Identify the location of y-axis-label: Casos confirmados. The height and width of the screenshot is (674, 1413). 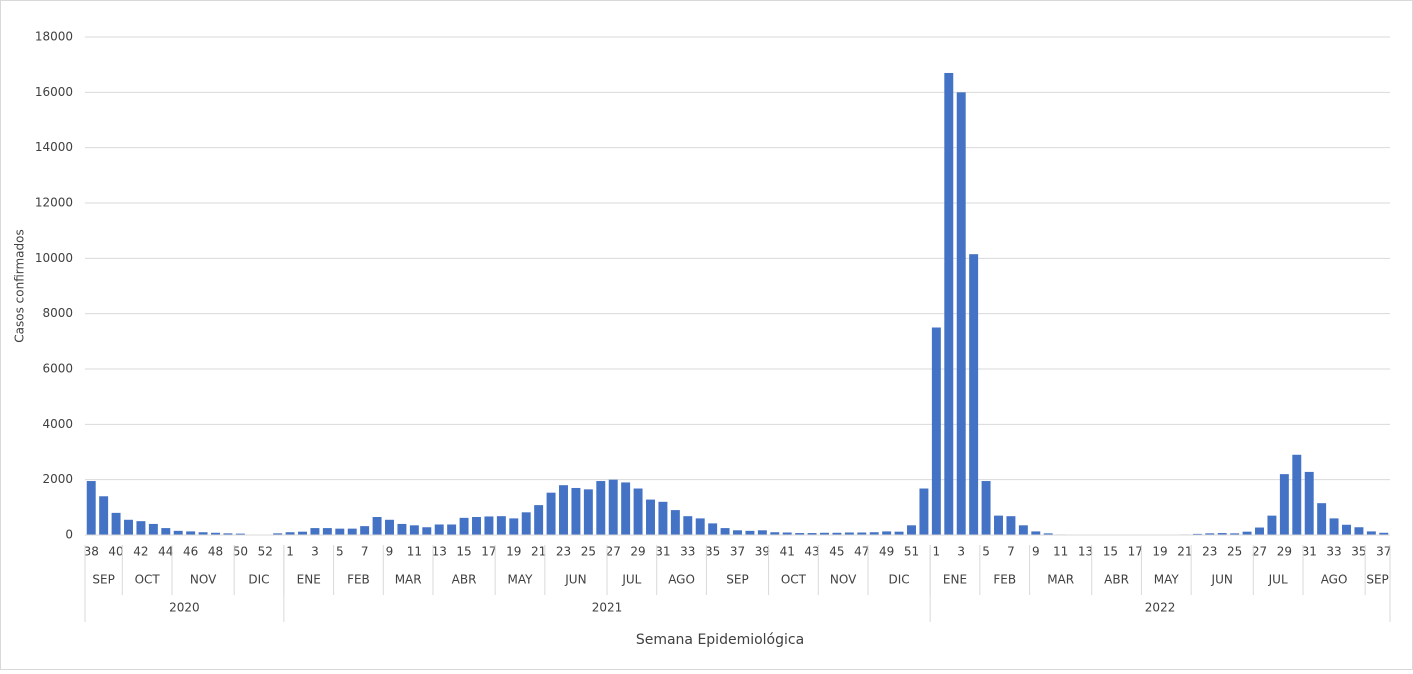
(20, 285).